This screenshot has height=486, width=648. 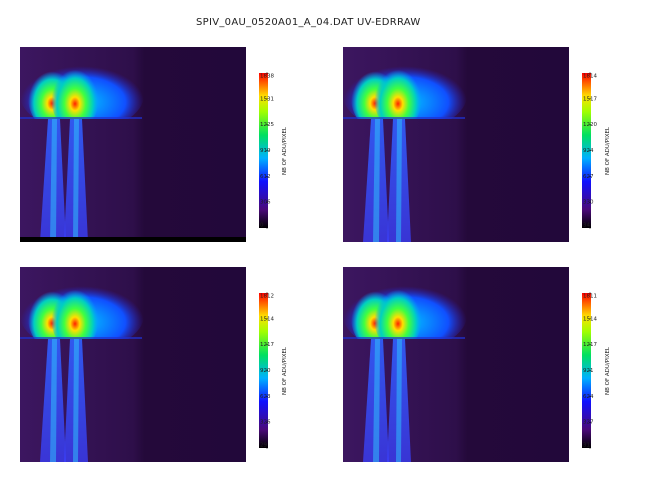 What do you see at coordinates (588, 423) in the screenshot?
I see `colorbar-tick-label: 327` at bounding box center [588, 423].